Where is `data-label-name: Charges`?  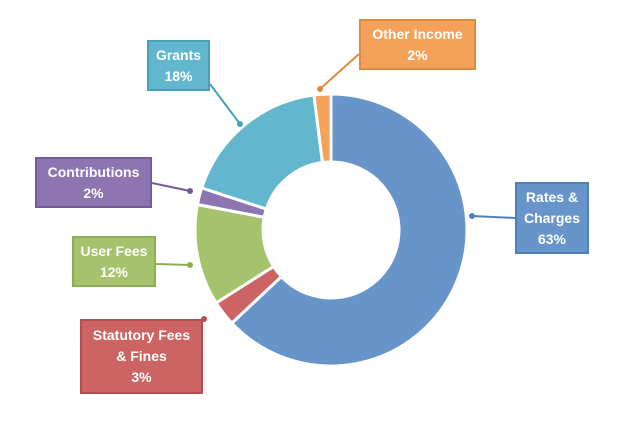
data-label-name: Charges is located at coordinates (552, 217).